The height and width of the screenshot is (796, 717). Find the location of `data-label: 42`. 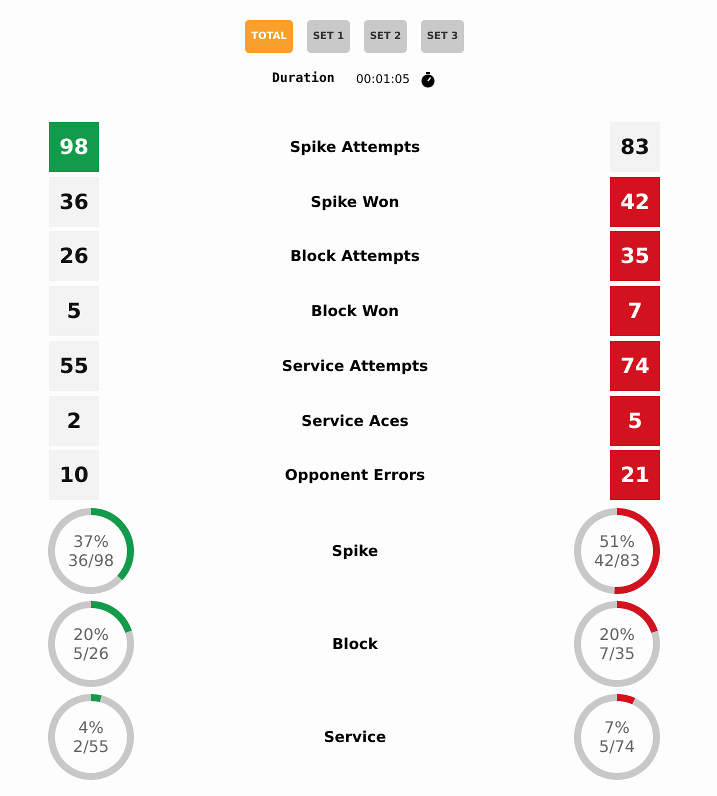

data-label: 42 is located at coordinates (635, 201).